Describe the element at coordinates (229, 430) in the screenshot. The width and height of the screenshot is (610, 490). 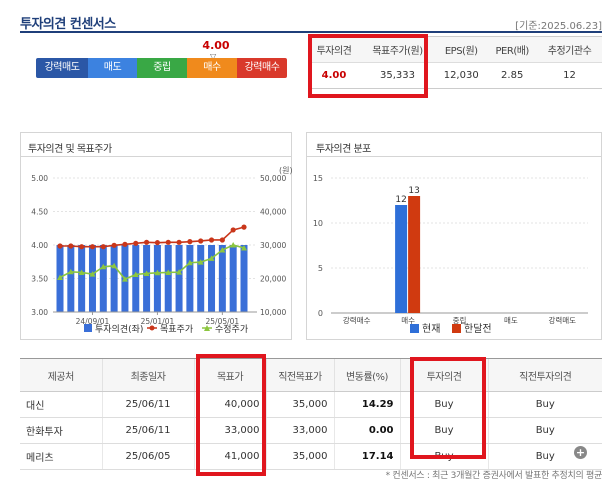
I see `cell-target: 33,000` at that location.